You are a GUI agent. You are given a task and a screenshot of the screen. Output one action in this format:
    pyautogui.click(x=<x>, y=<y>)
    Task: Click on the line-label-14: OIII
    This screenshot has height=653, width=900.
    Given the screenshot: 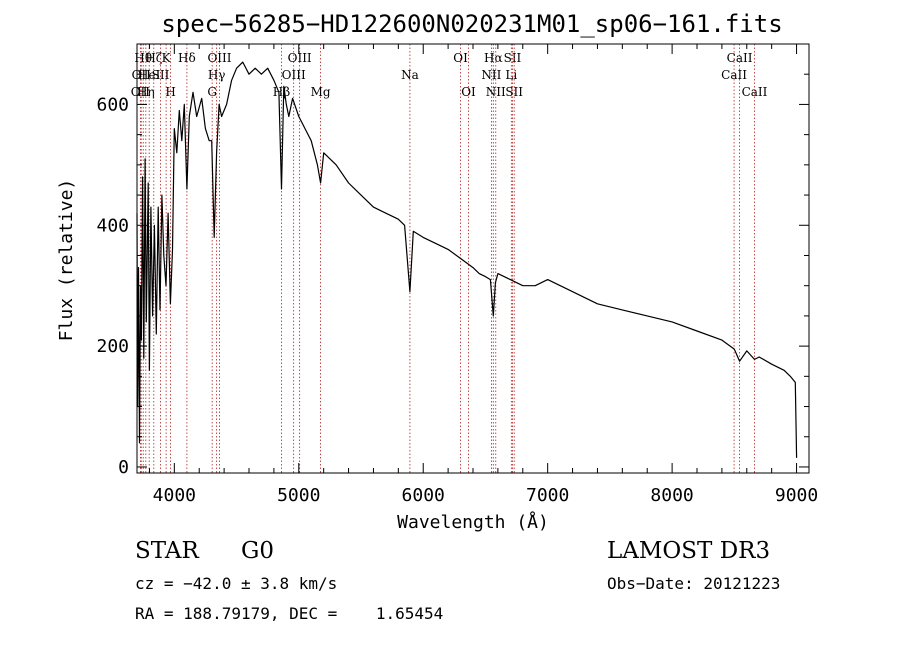 What is the action you would take?
    pyautogui.click(x=294, y=75)
    